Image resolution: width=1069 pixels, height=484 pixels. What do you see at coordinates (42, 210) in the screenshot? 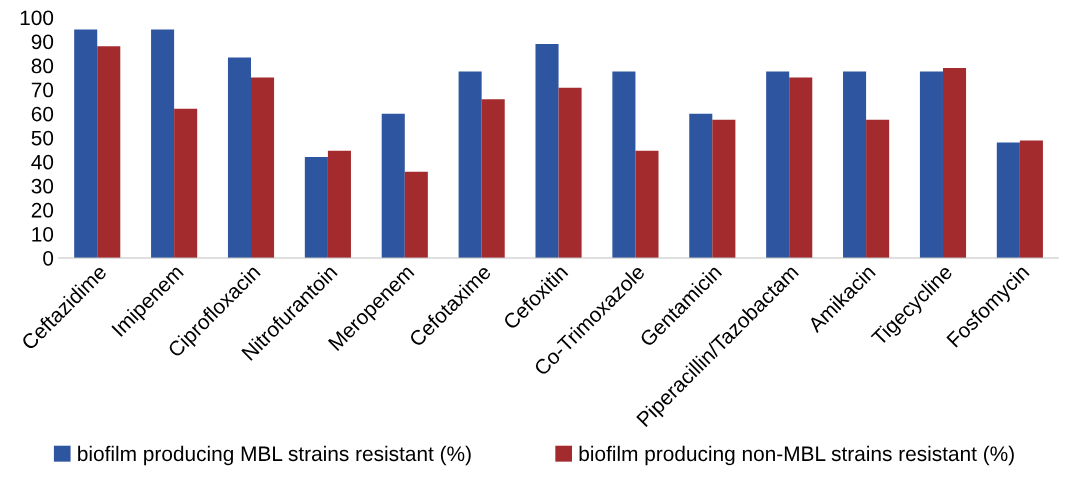
I see `y-tick-label: 20` at bounding box center [42, 210].